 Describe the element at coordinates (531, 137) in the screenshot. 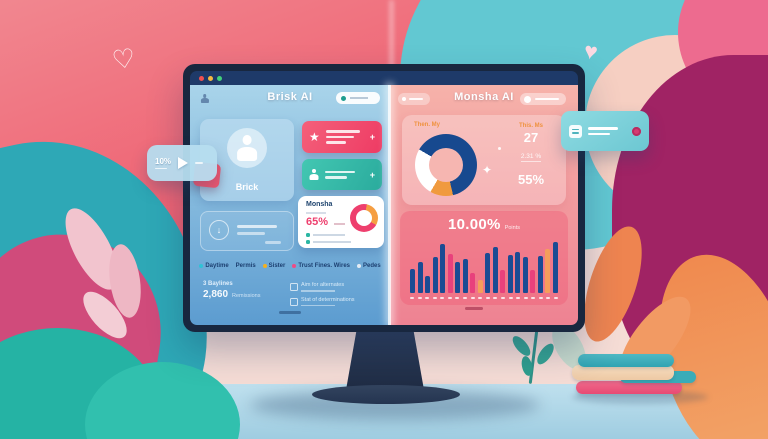

I see `metric-value: 27` at that location.